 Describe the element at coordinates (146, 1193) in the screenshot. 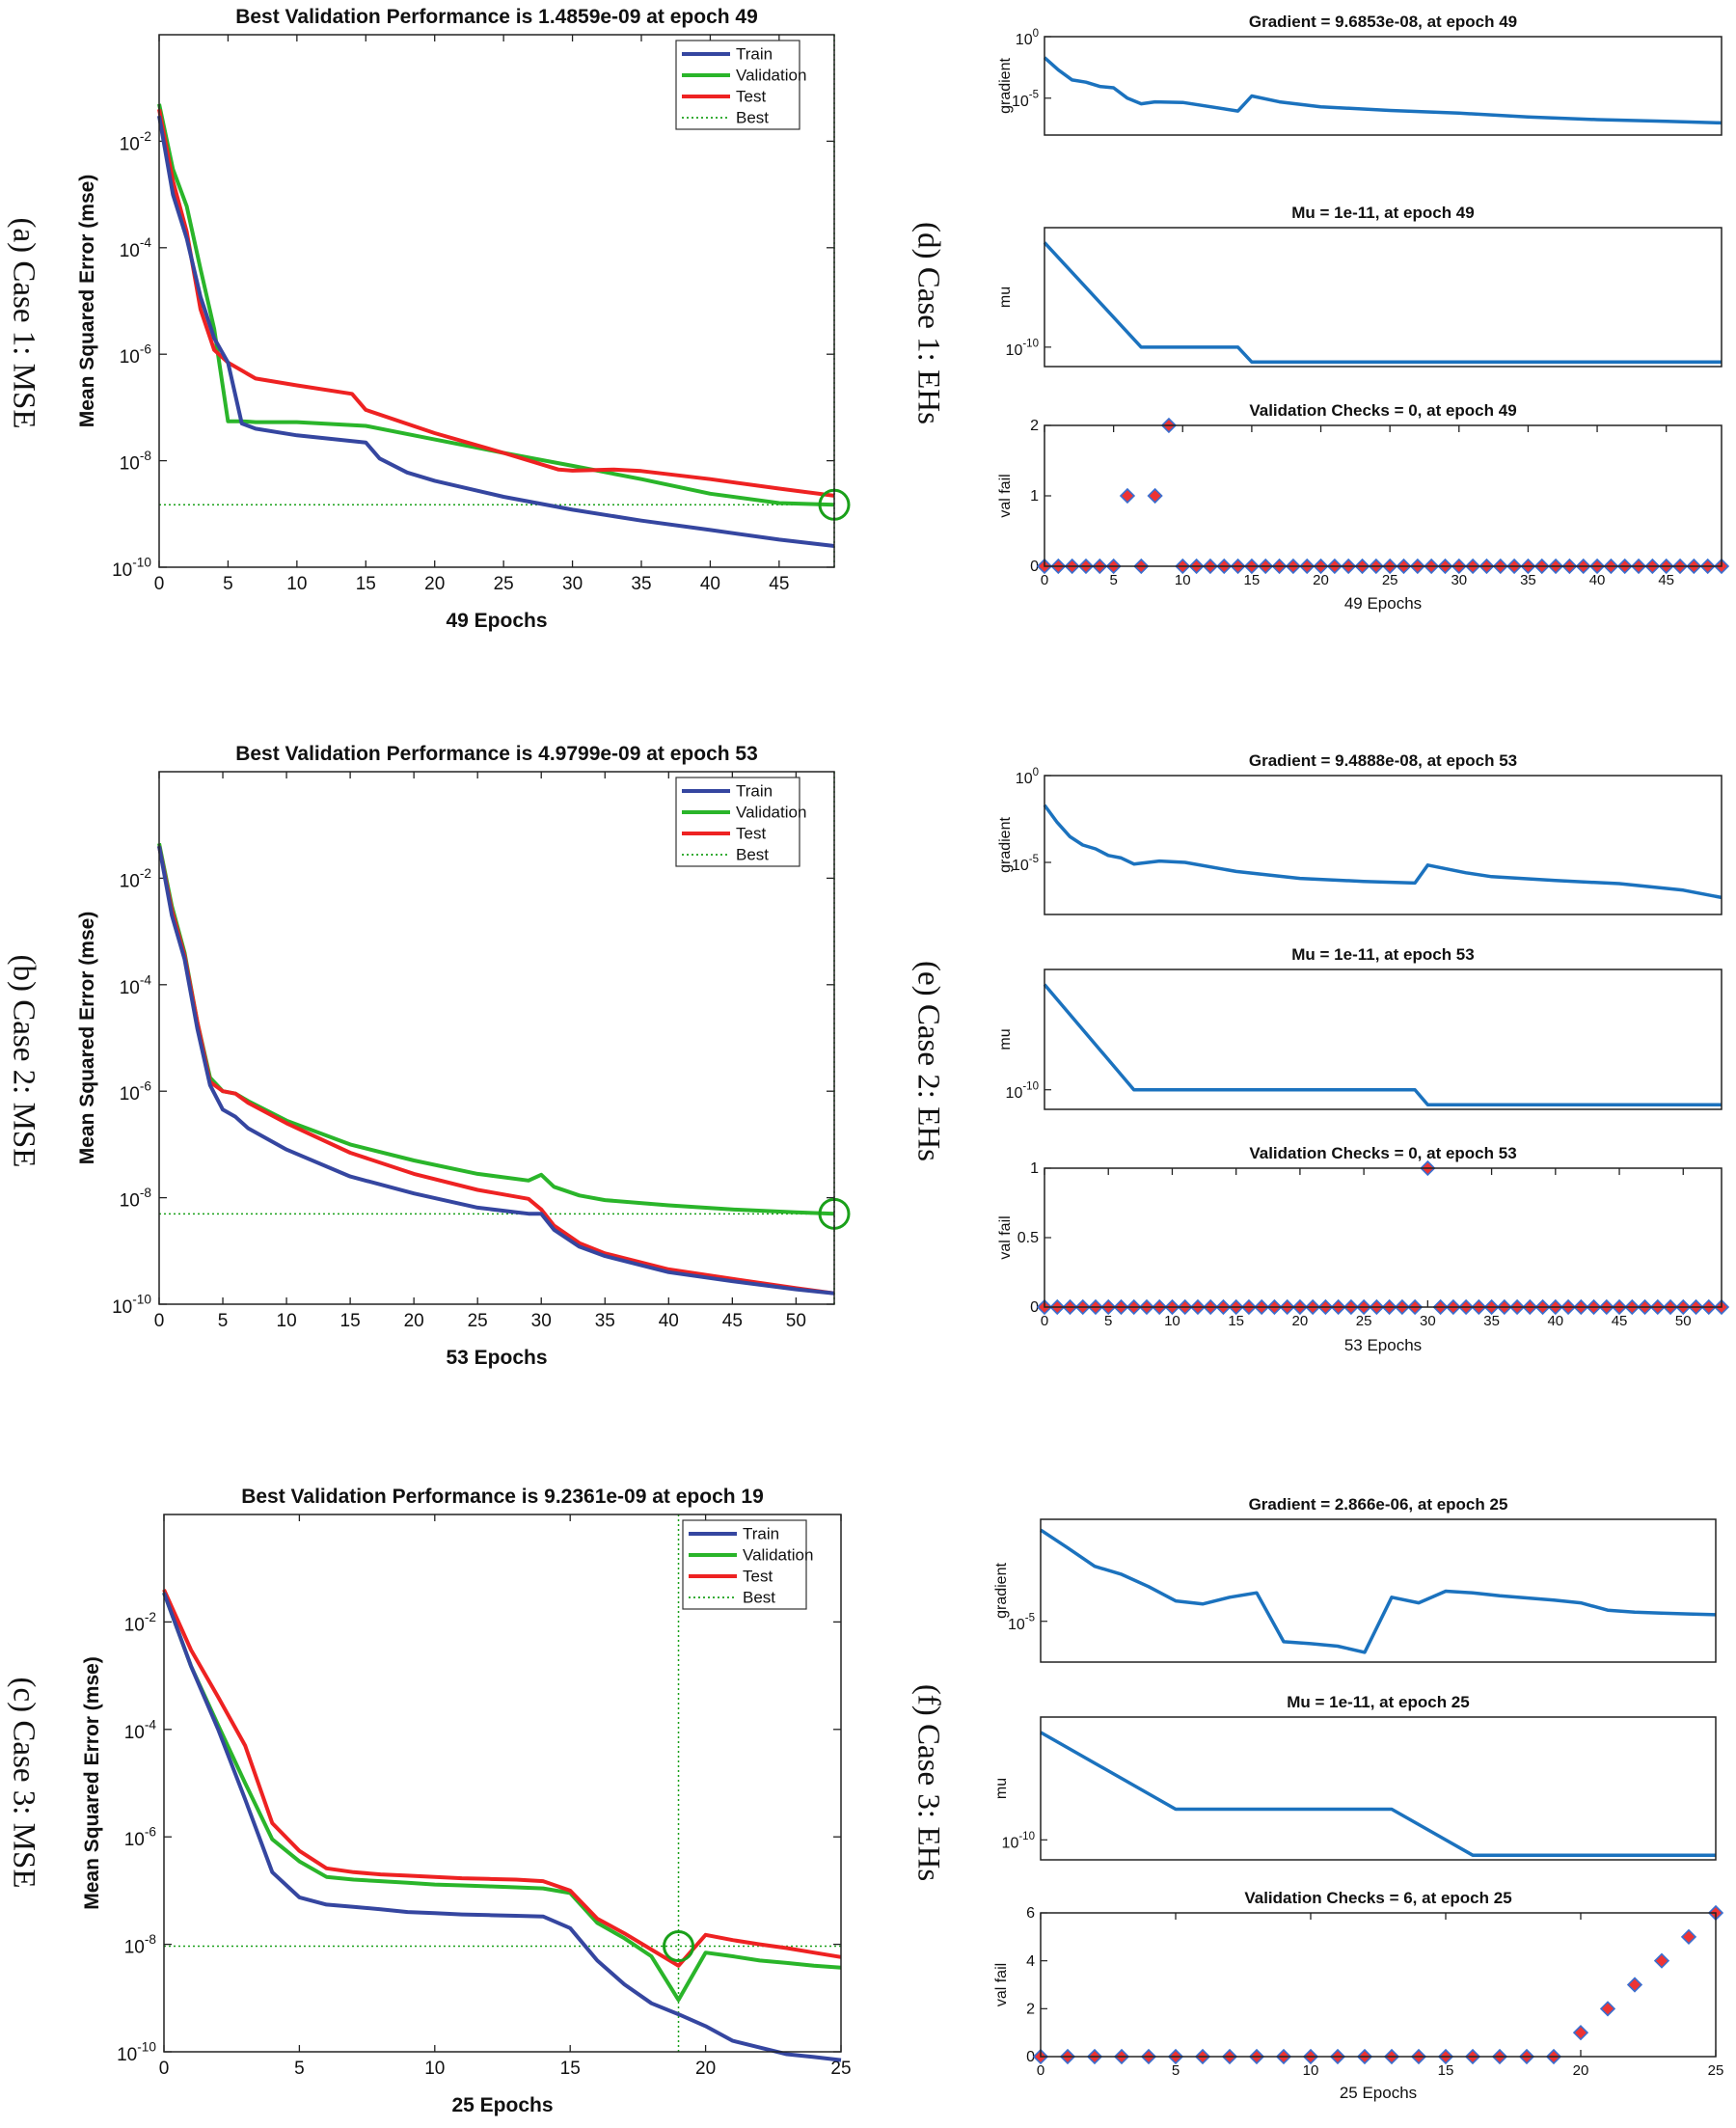

I see `mse-b-ytick-label-exp: -8` at that location.